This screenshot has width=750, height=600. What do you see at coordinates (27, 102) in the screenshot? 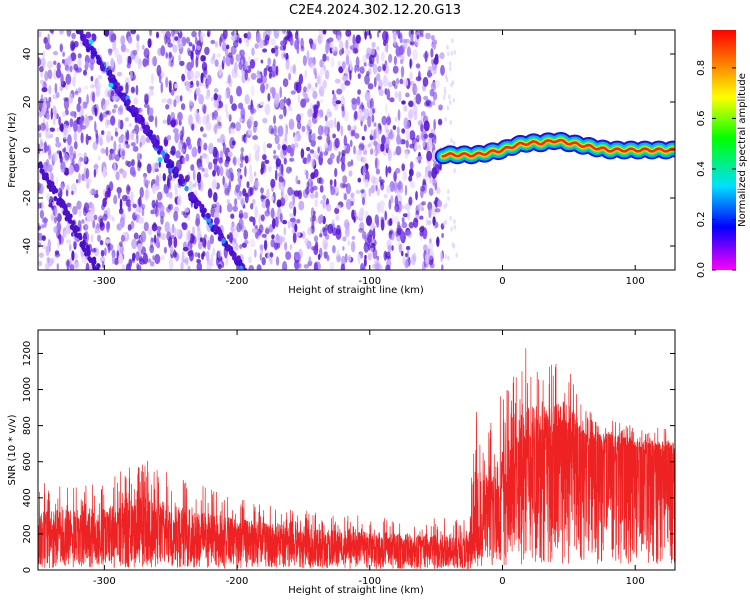
I see `y-tick-label: 20` at bounding box center [27, 102].